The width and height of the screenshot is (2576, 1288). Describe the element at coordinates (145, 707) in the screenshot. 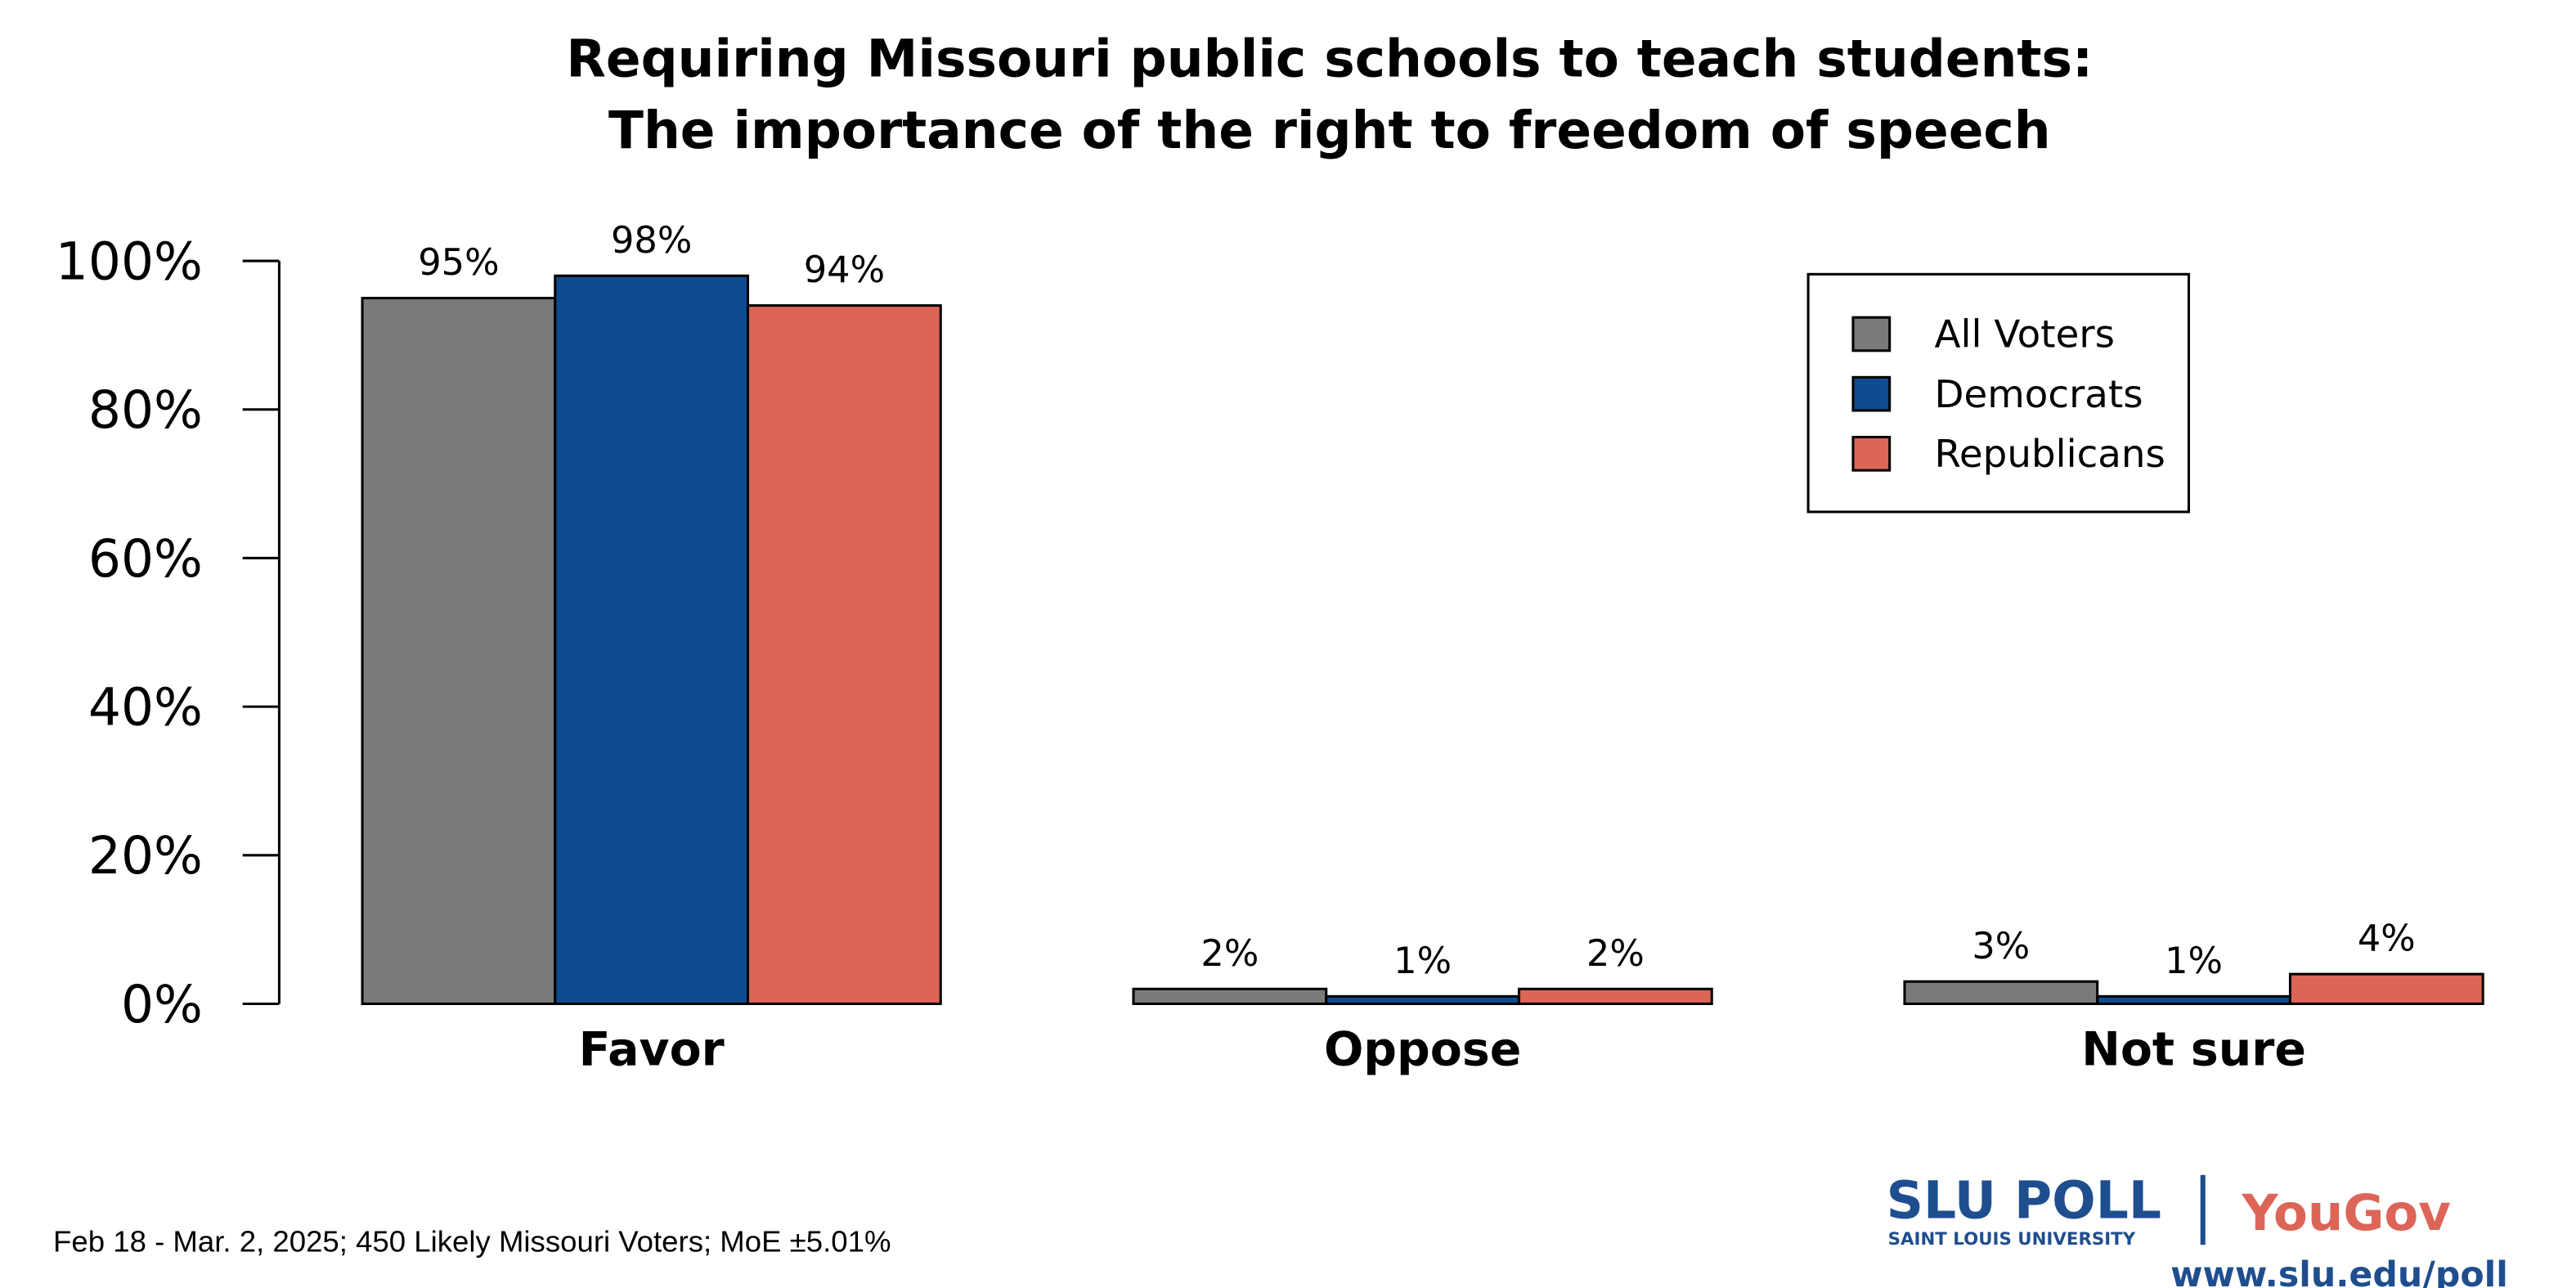

I see `y-tick-label: 40%` at that location.